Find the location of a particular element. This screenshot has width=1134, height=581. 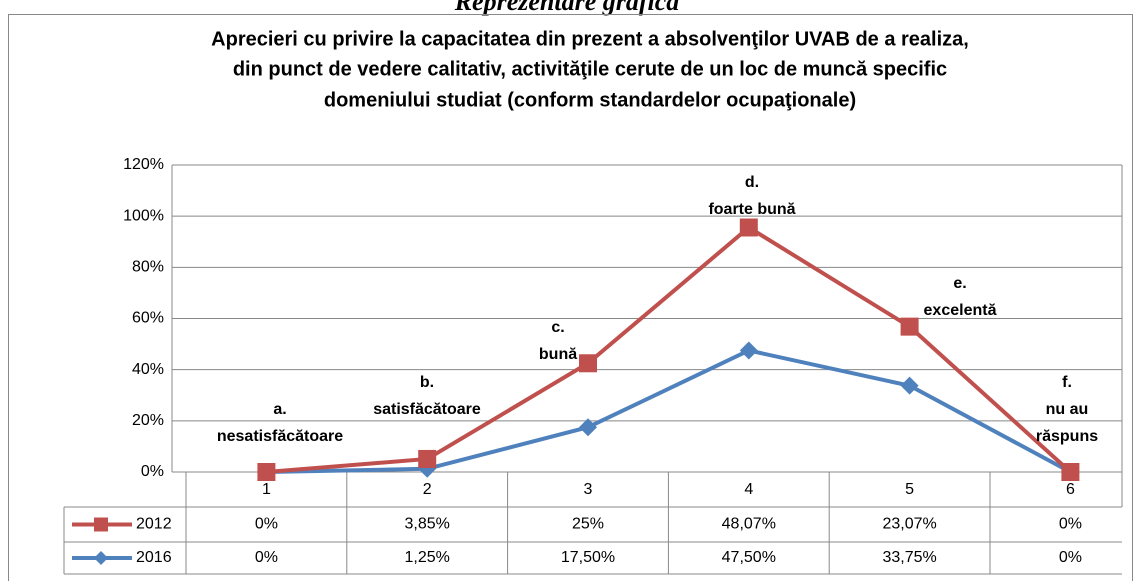

heading: Reprezentare grafică is located at coordinates (567, 8).